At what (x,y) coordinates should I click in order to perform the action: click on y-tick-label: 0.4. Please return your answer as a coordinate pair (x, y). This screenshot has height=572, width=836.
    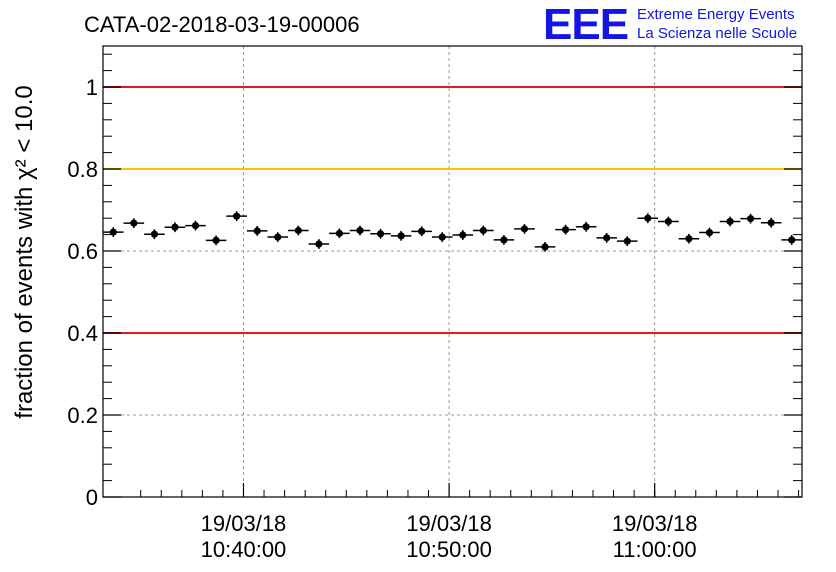
    Looking at the image, I should click on (82, 333).